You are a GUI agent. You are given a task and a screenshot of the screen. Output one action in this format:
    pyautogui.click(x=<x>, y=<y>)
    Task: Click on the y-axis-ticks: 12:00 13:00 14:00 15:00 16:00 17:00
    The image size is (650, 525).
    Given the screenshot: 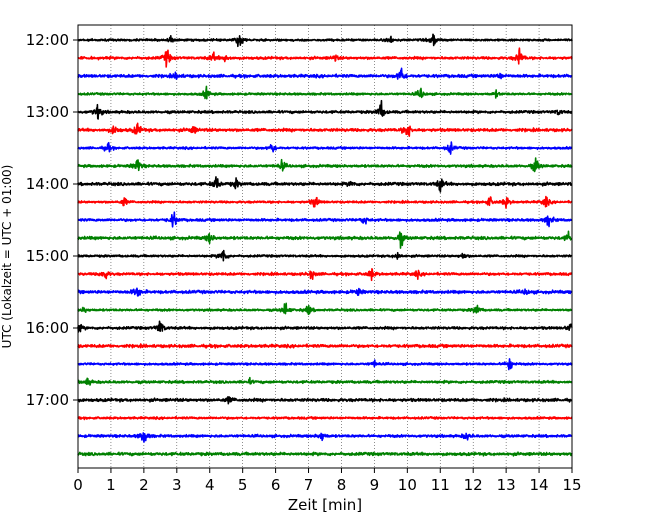 What is the action you would take?
    pyautogui.click(x=52, y=220)
    